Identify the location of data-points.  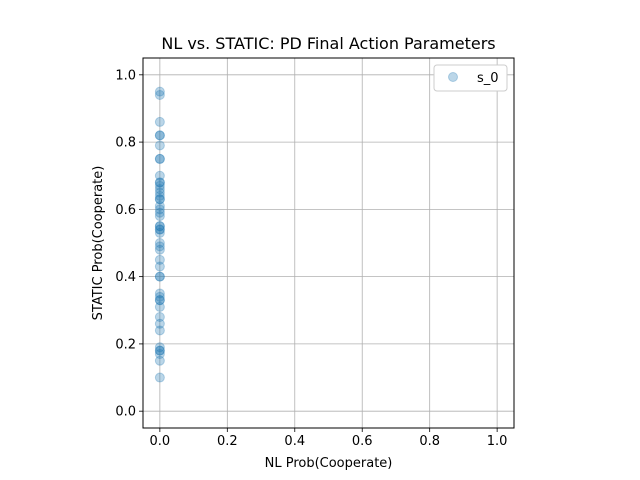
(159, 234).